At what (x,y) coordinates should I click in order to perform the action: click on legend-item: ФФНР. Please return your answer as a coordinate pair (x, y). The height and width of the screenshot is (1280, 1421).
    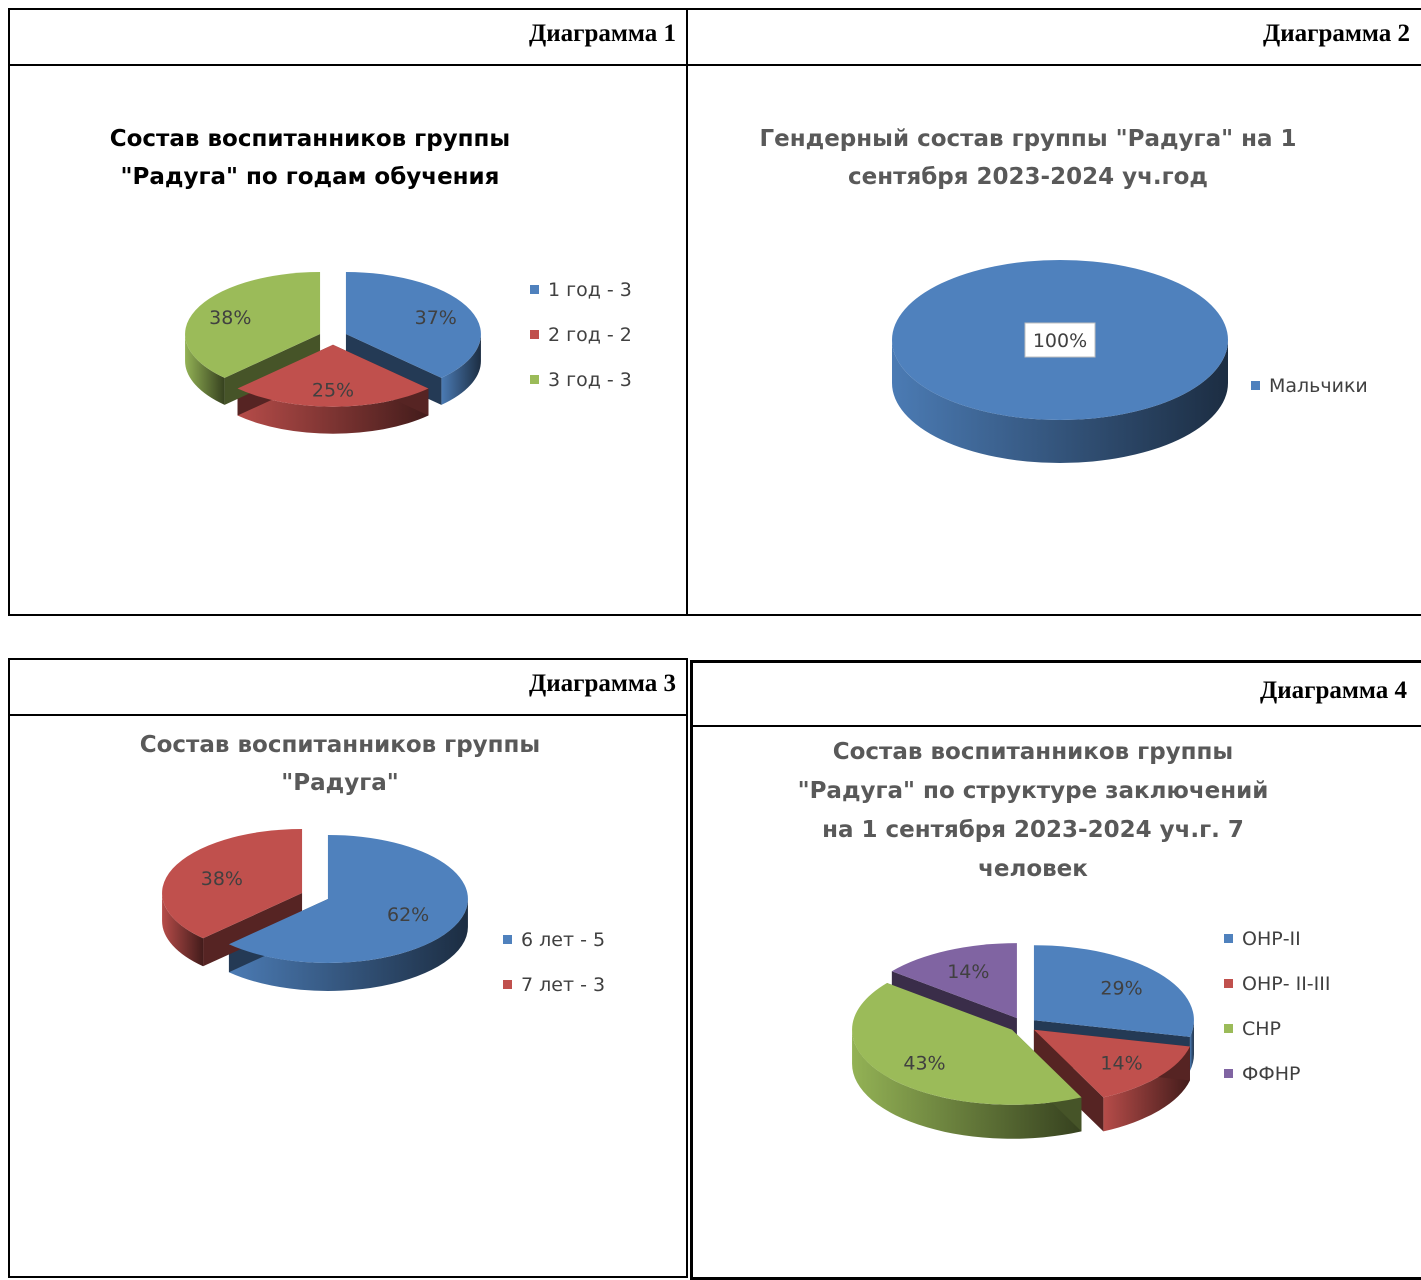
    Looking at the image, I should click on (1277, 1073).